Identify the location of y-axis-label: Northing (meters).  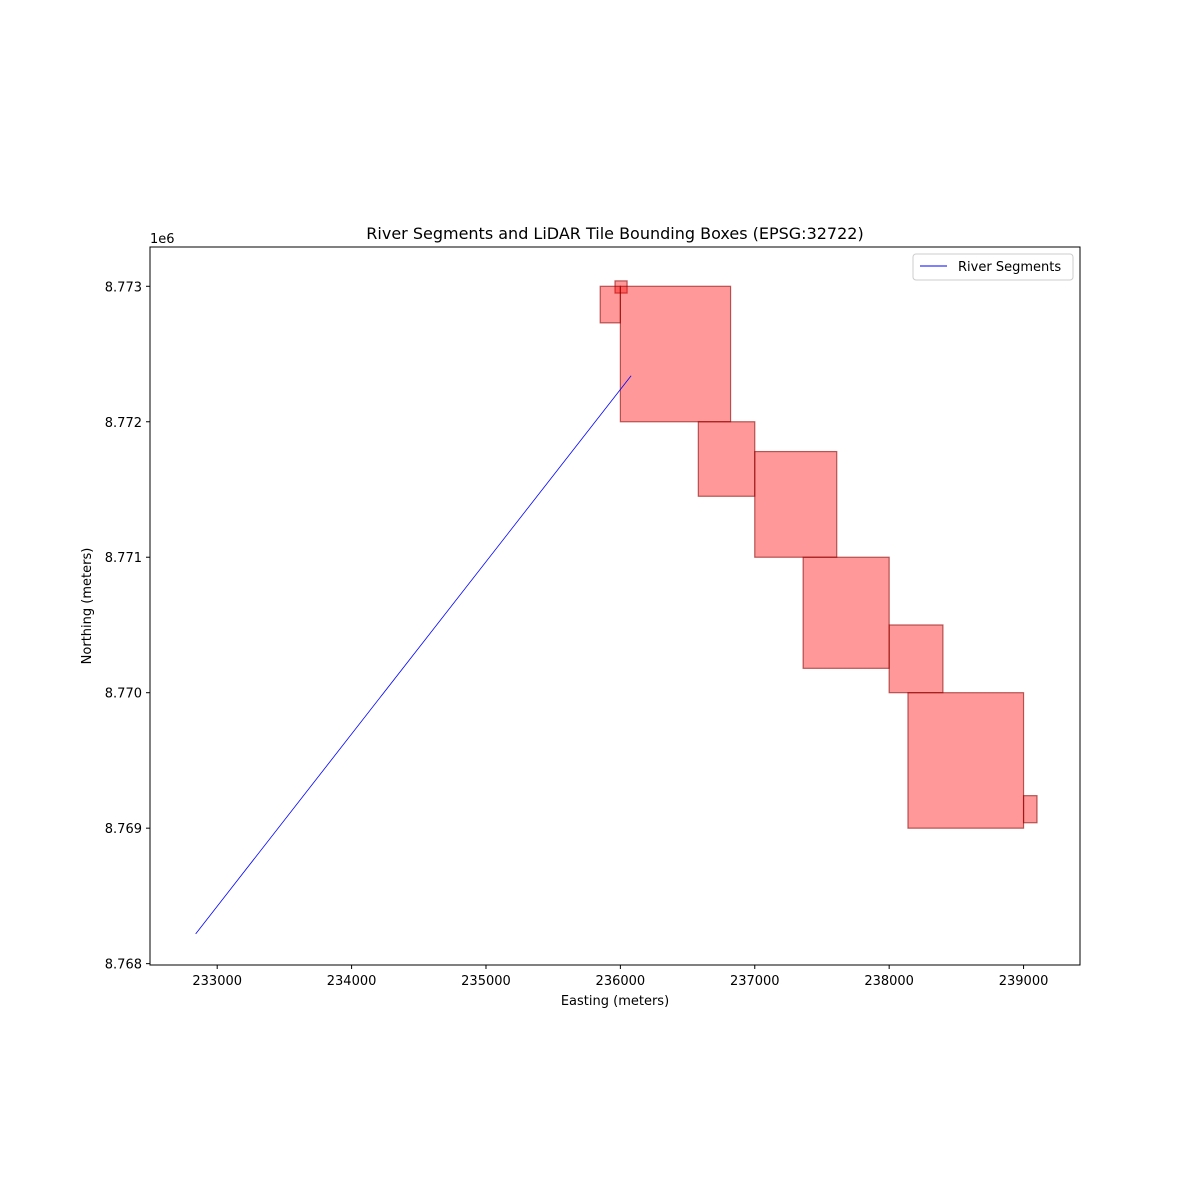
(87, 606).